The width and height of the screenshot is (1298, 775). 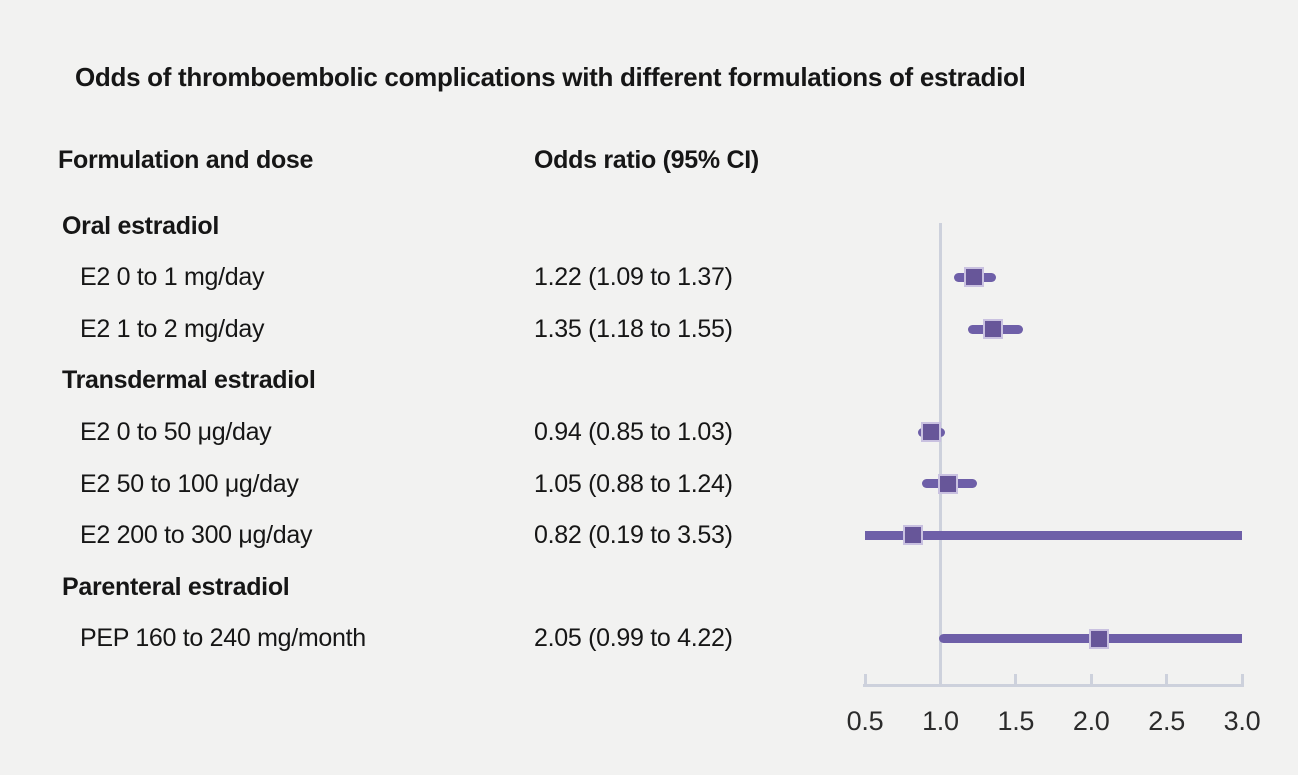 I want to click on table-row: E2 1 to 2 mg/day 1.35 (1.18 to 1.55), so click(x=415, y=329).